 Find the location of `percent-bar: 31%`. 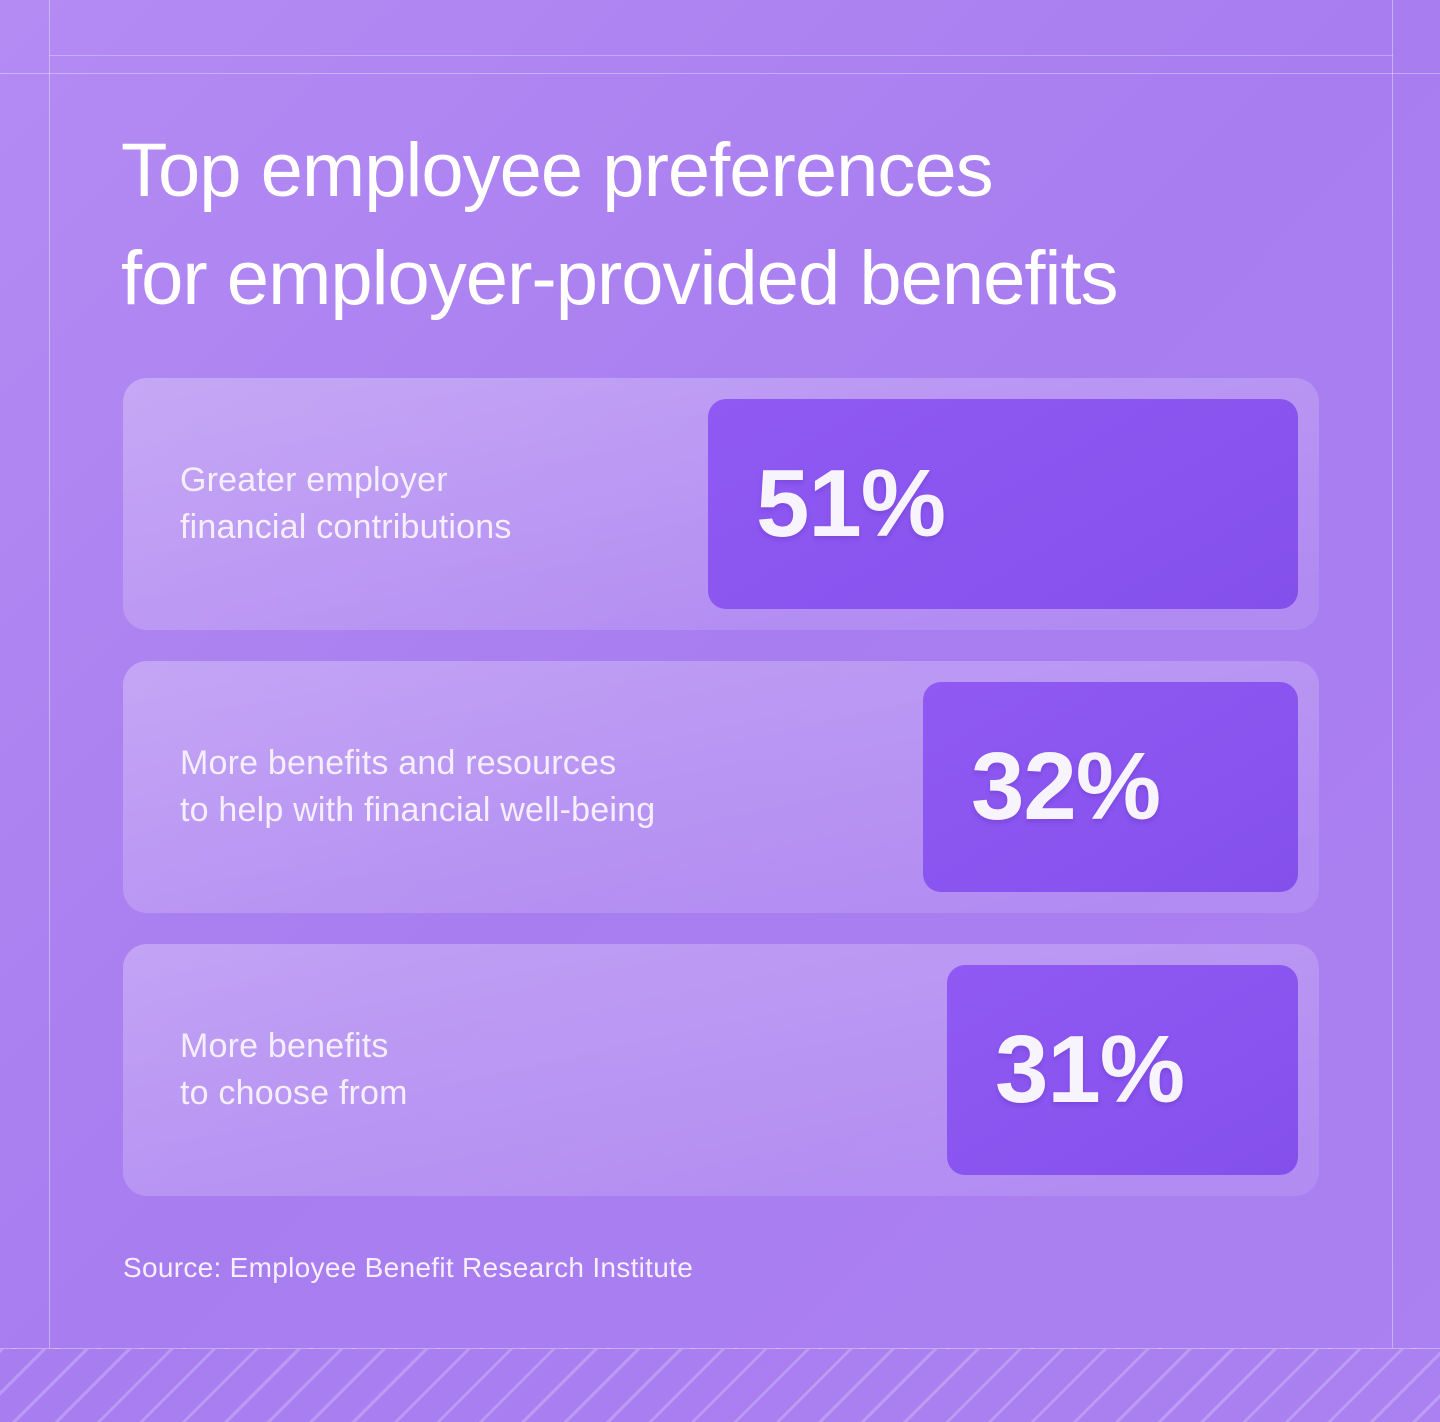

percent-bar: 31% is located at coordinates (1122, 1070).